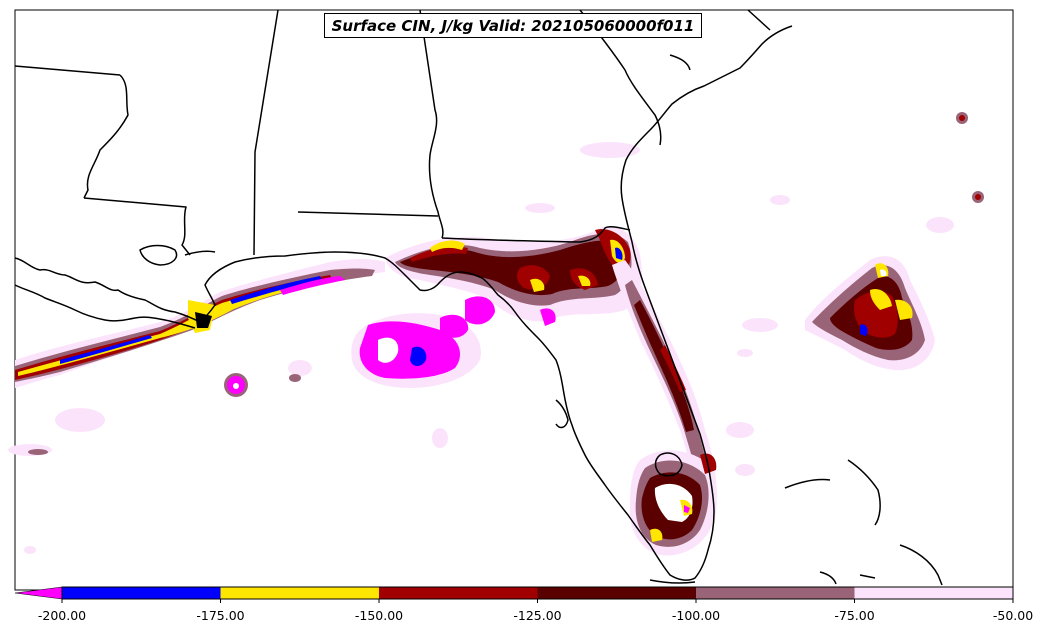 The height and width of the screenshot is (633, 1044). Describe the element at coordinates (854, 615) in the screenshot. I see `colorbar-tick-label: -75.00` at that location.